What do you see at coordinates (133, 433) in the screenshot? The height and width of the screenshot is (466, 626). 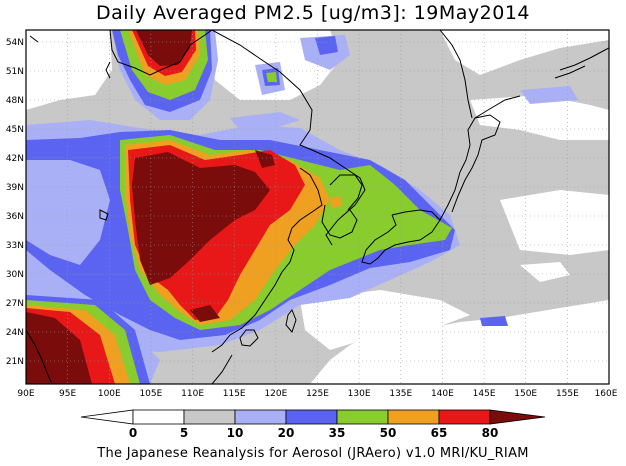 I see `colorbar-label: 0` at bounding box center [133, 433].